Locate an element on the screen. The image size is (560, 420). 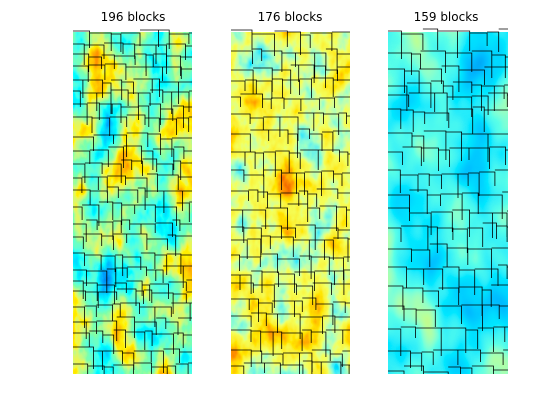
panel-title: 159 blocks is located at coordinates (446, 17).